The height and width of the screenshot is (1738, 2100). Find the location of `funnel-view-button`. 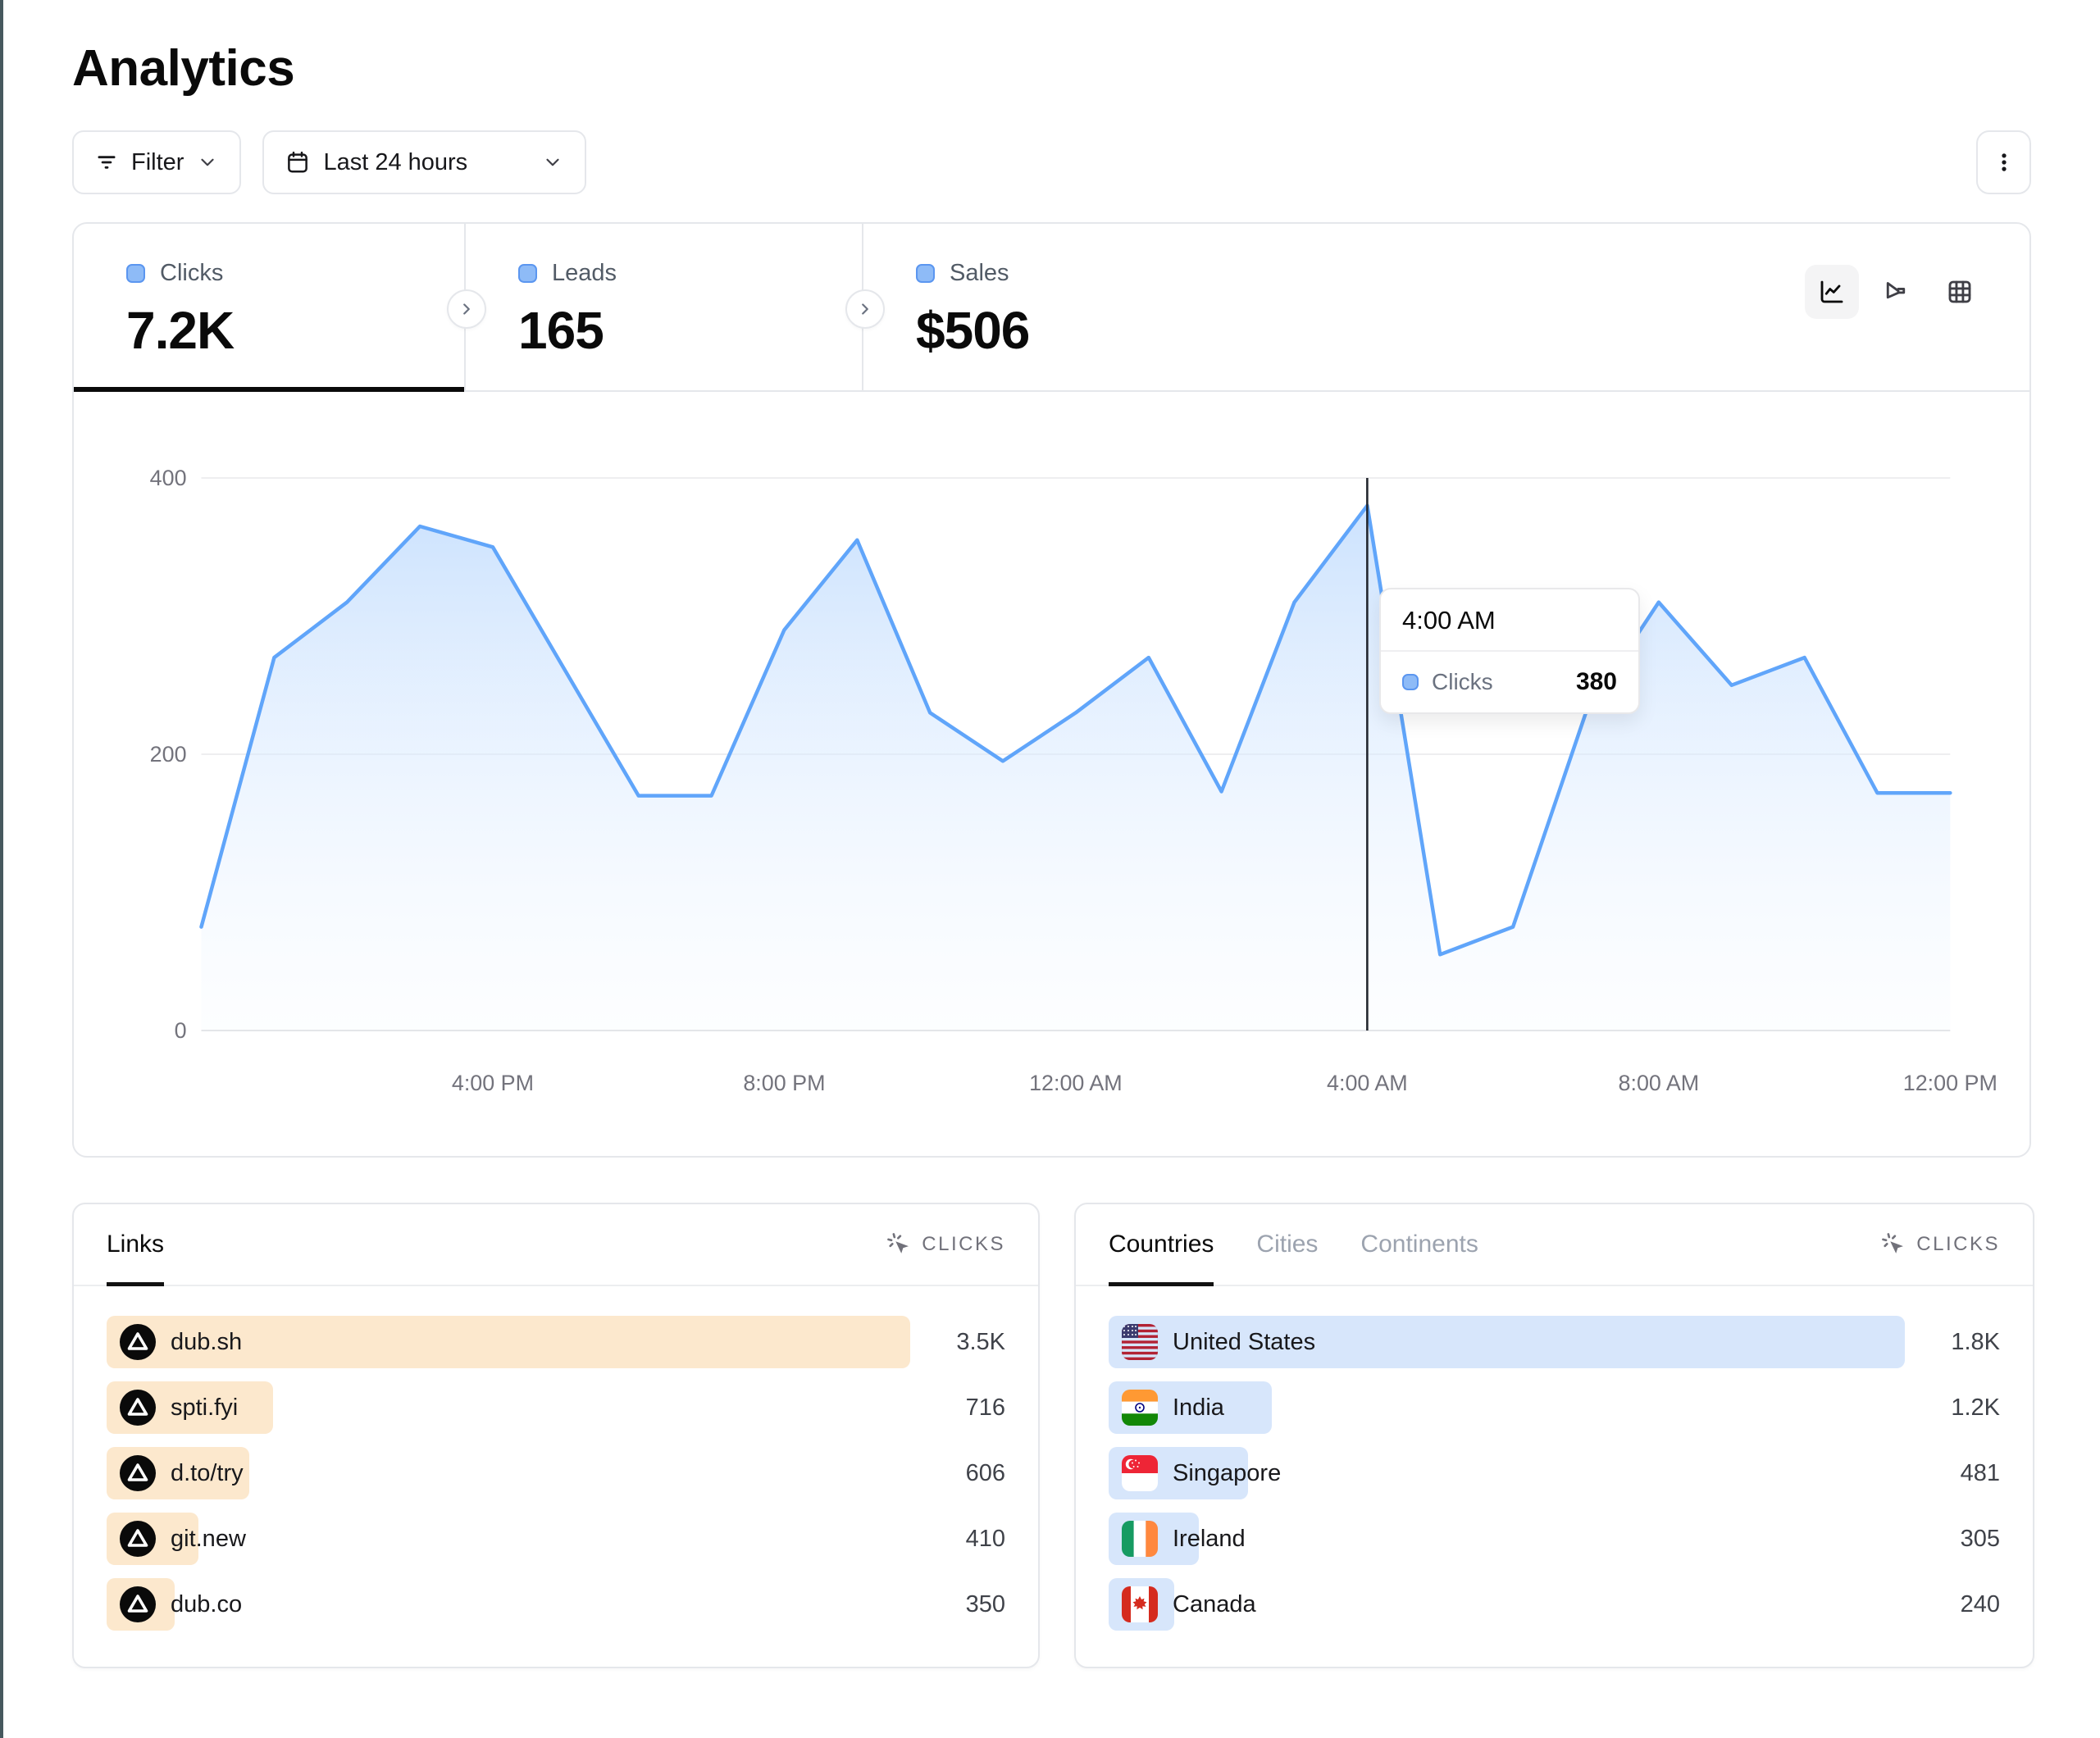

funnel-view-button is located at coordinates (1896, 292).